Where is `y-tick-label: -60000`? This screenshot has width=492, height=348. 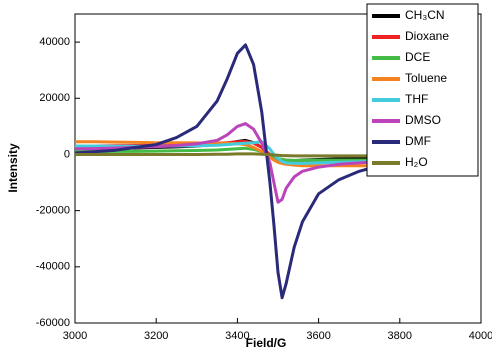 y-tick-label: -60000 is located at coordinates (53, 323).